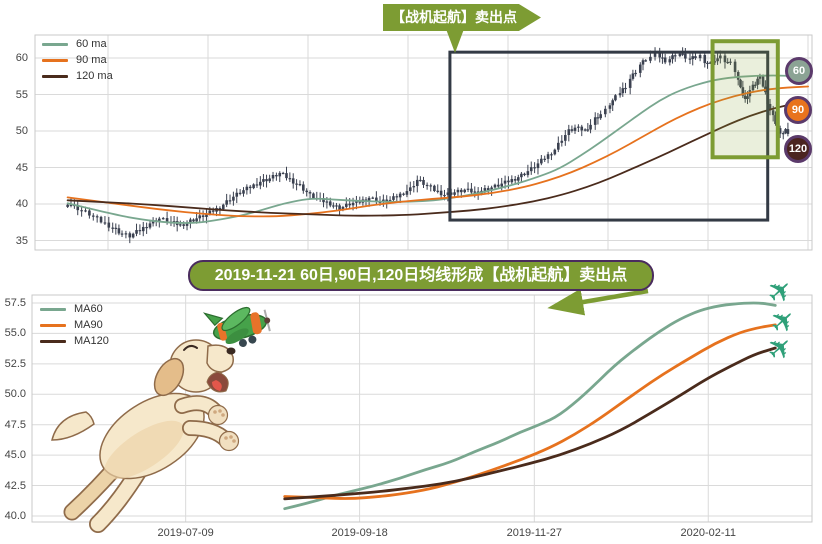  I want to click on callout-arrows, so click(546, 168).